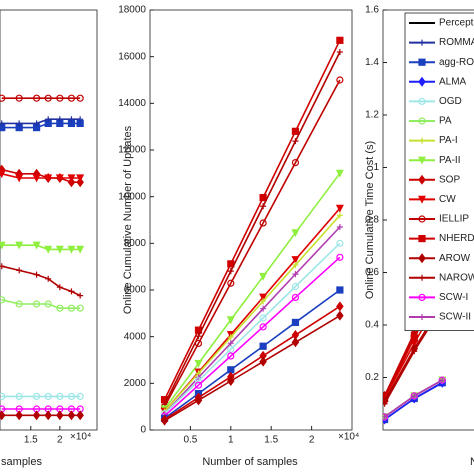  Describe the element at coordinates (455, 258) in the screenshot. I see `legend-label: AROW` at that location.